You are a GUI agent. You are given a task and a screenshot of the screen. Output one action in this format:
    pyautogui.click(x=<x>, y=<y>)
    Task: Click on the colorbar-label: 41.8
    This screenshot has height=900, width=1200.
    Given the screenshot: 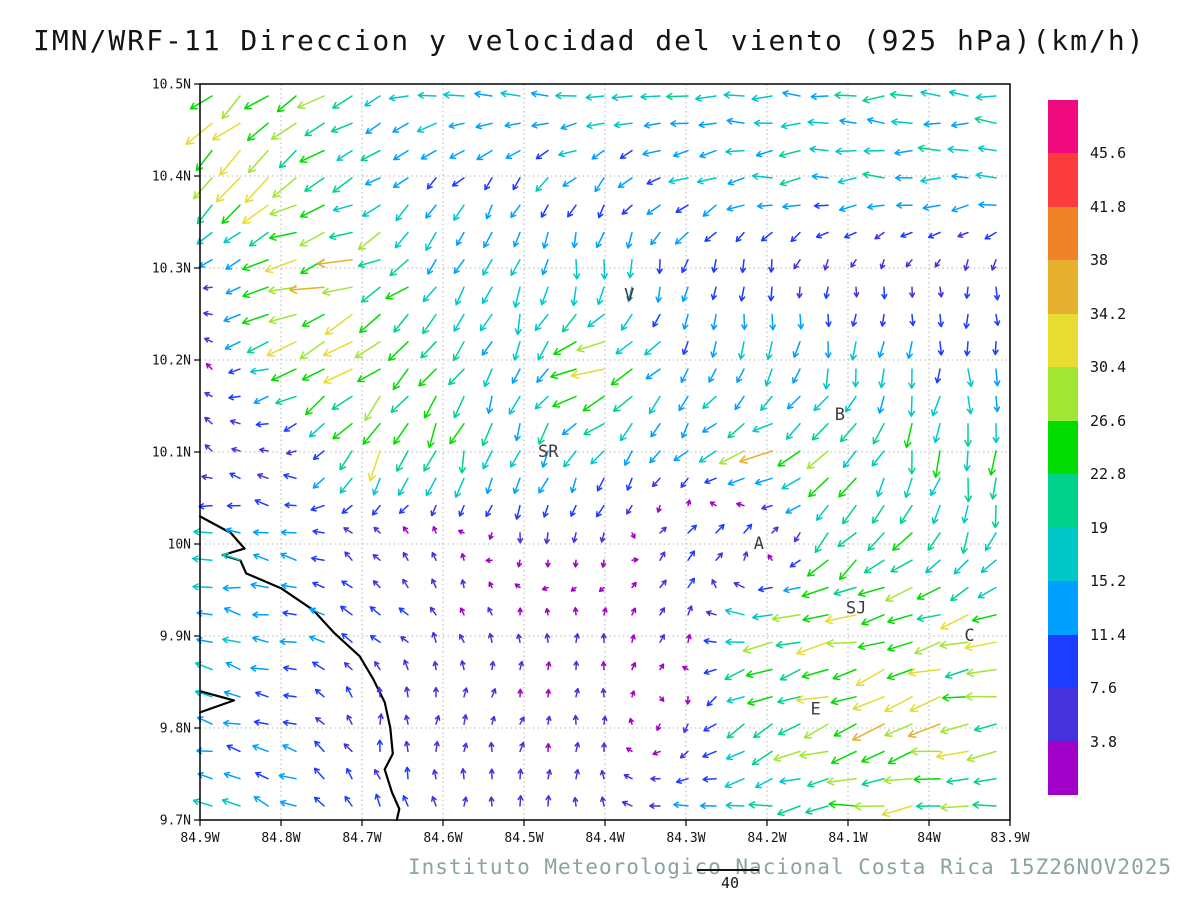 What is the action you would take?
    pyautogui.click(x=1108, y=206)
    